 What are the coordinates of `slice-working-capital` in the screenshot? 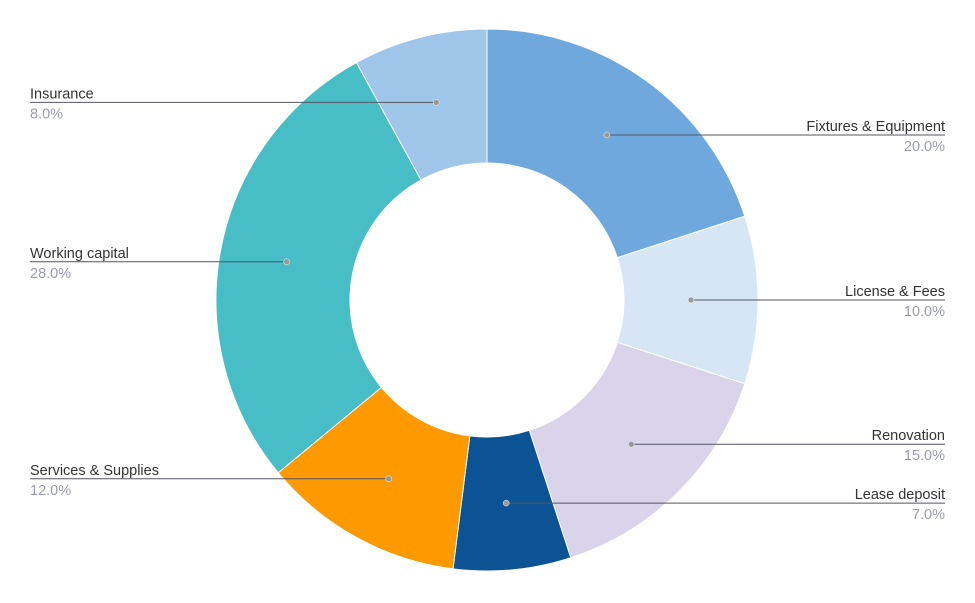 It's located at (318, 267).